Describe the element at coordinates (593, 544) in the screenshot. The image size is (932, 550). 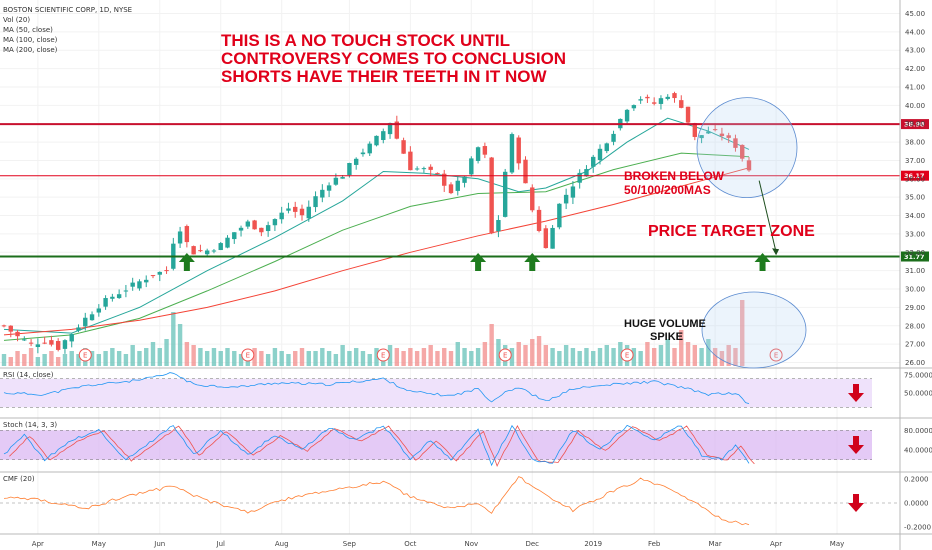
I see `time-tick-label: 2019` at that location.